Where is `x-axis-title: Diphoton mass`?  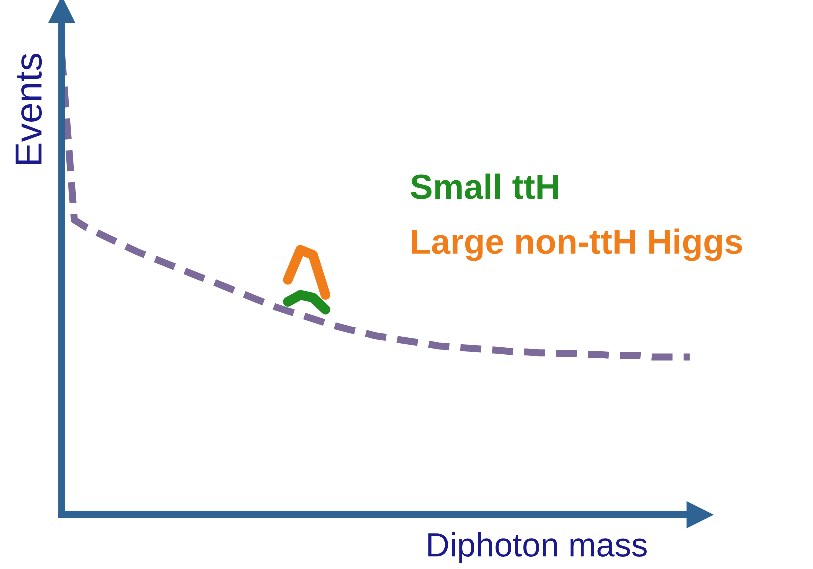 x-axis-title: Diphoton mass is located at coordinates (537, 548).